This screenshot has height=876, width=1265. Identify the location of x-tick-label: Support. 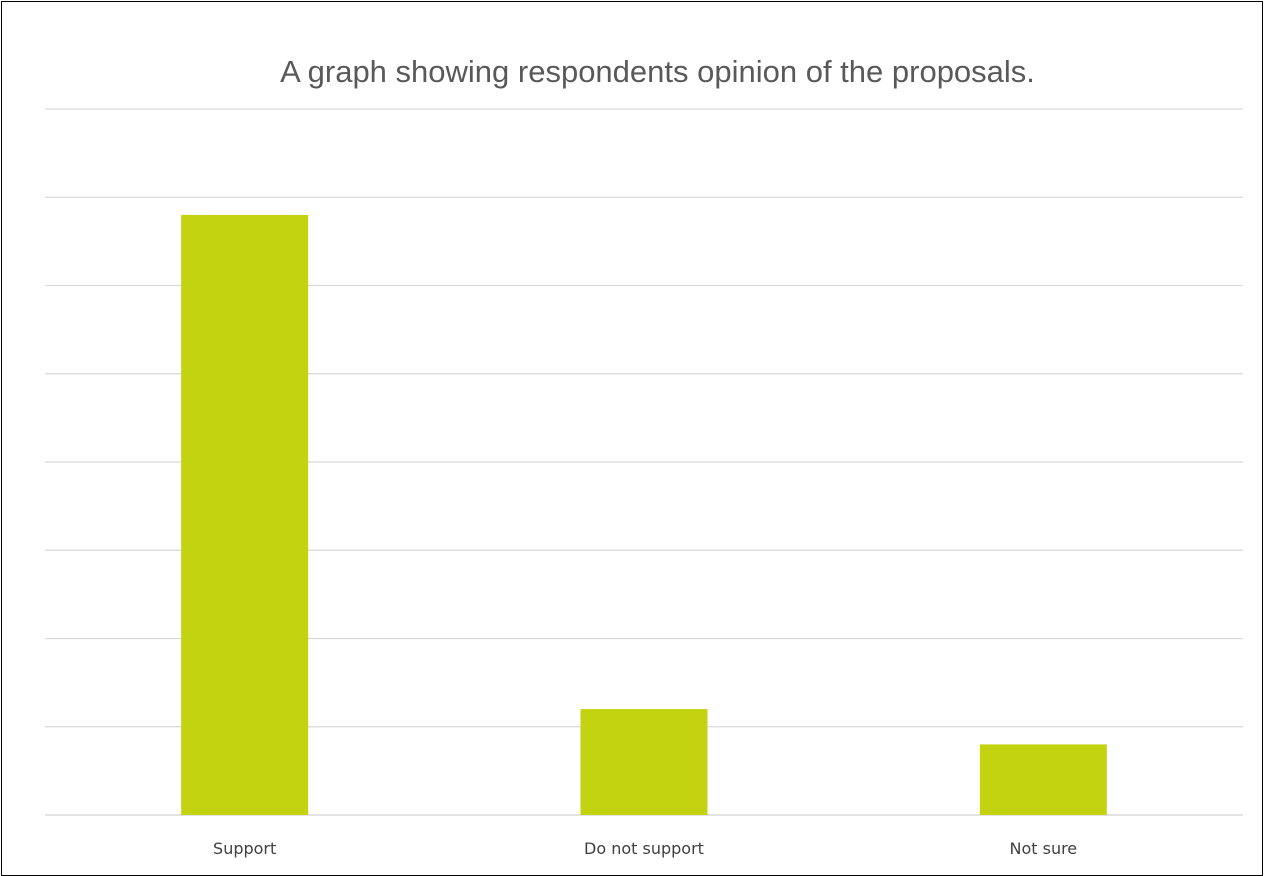
(244, 848).